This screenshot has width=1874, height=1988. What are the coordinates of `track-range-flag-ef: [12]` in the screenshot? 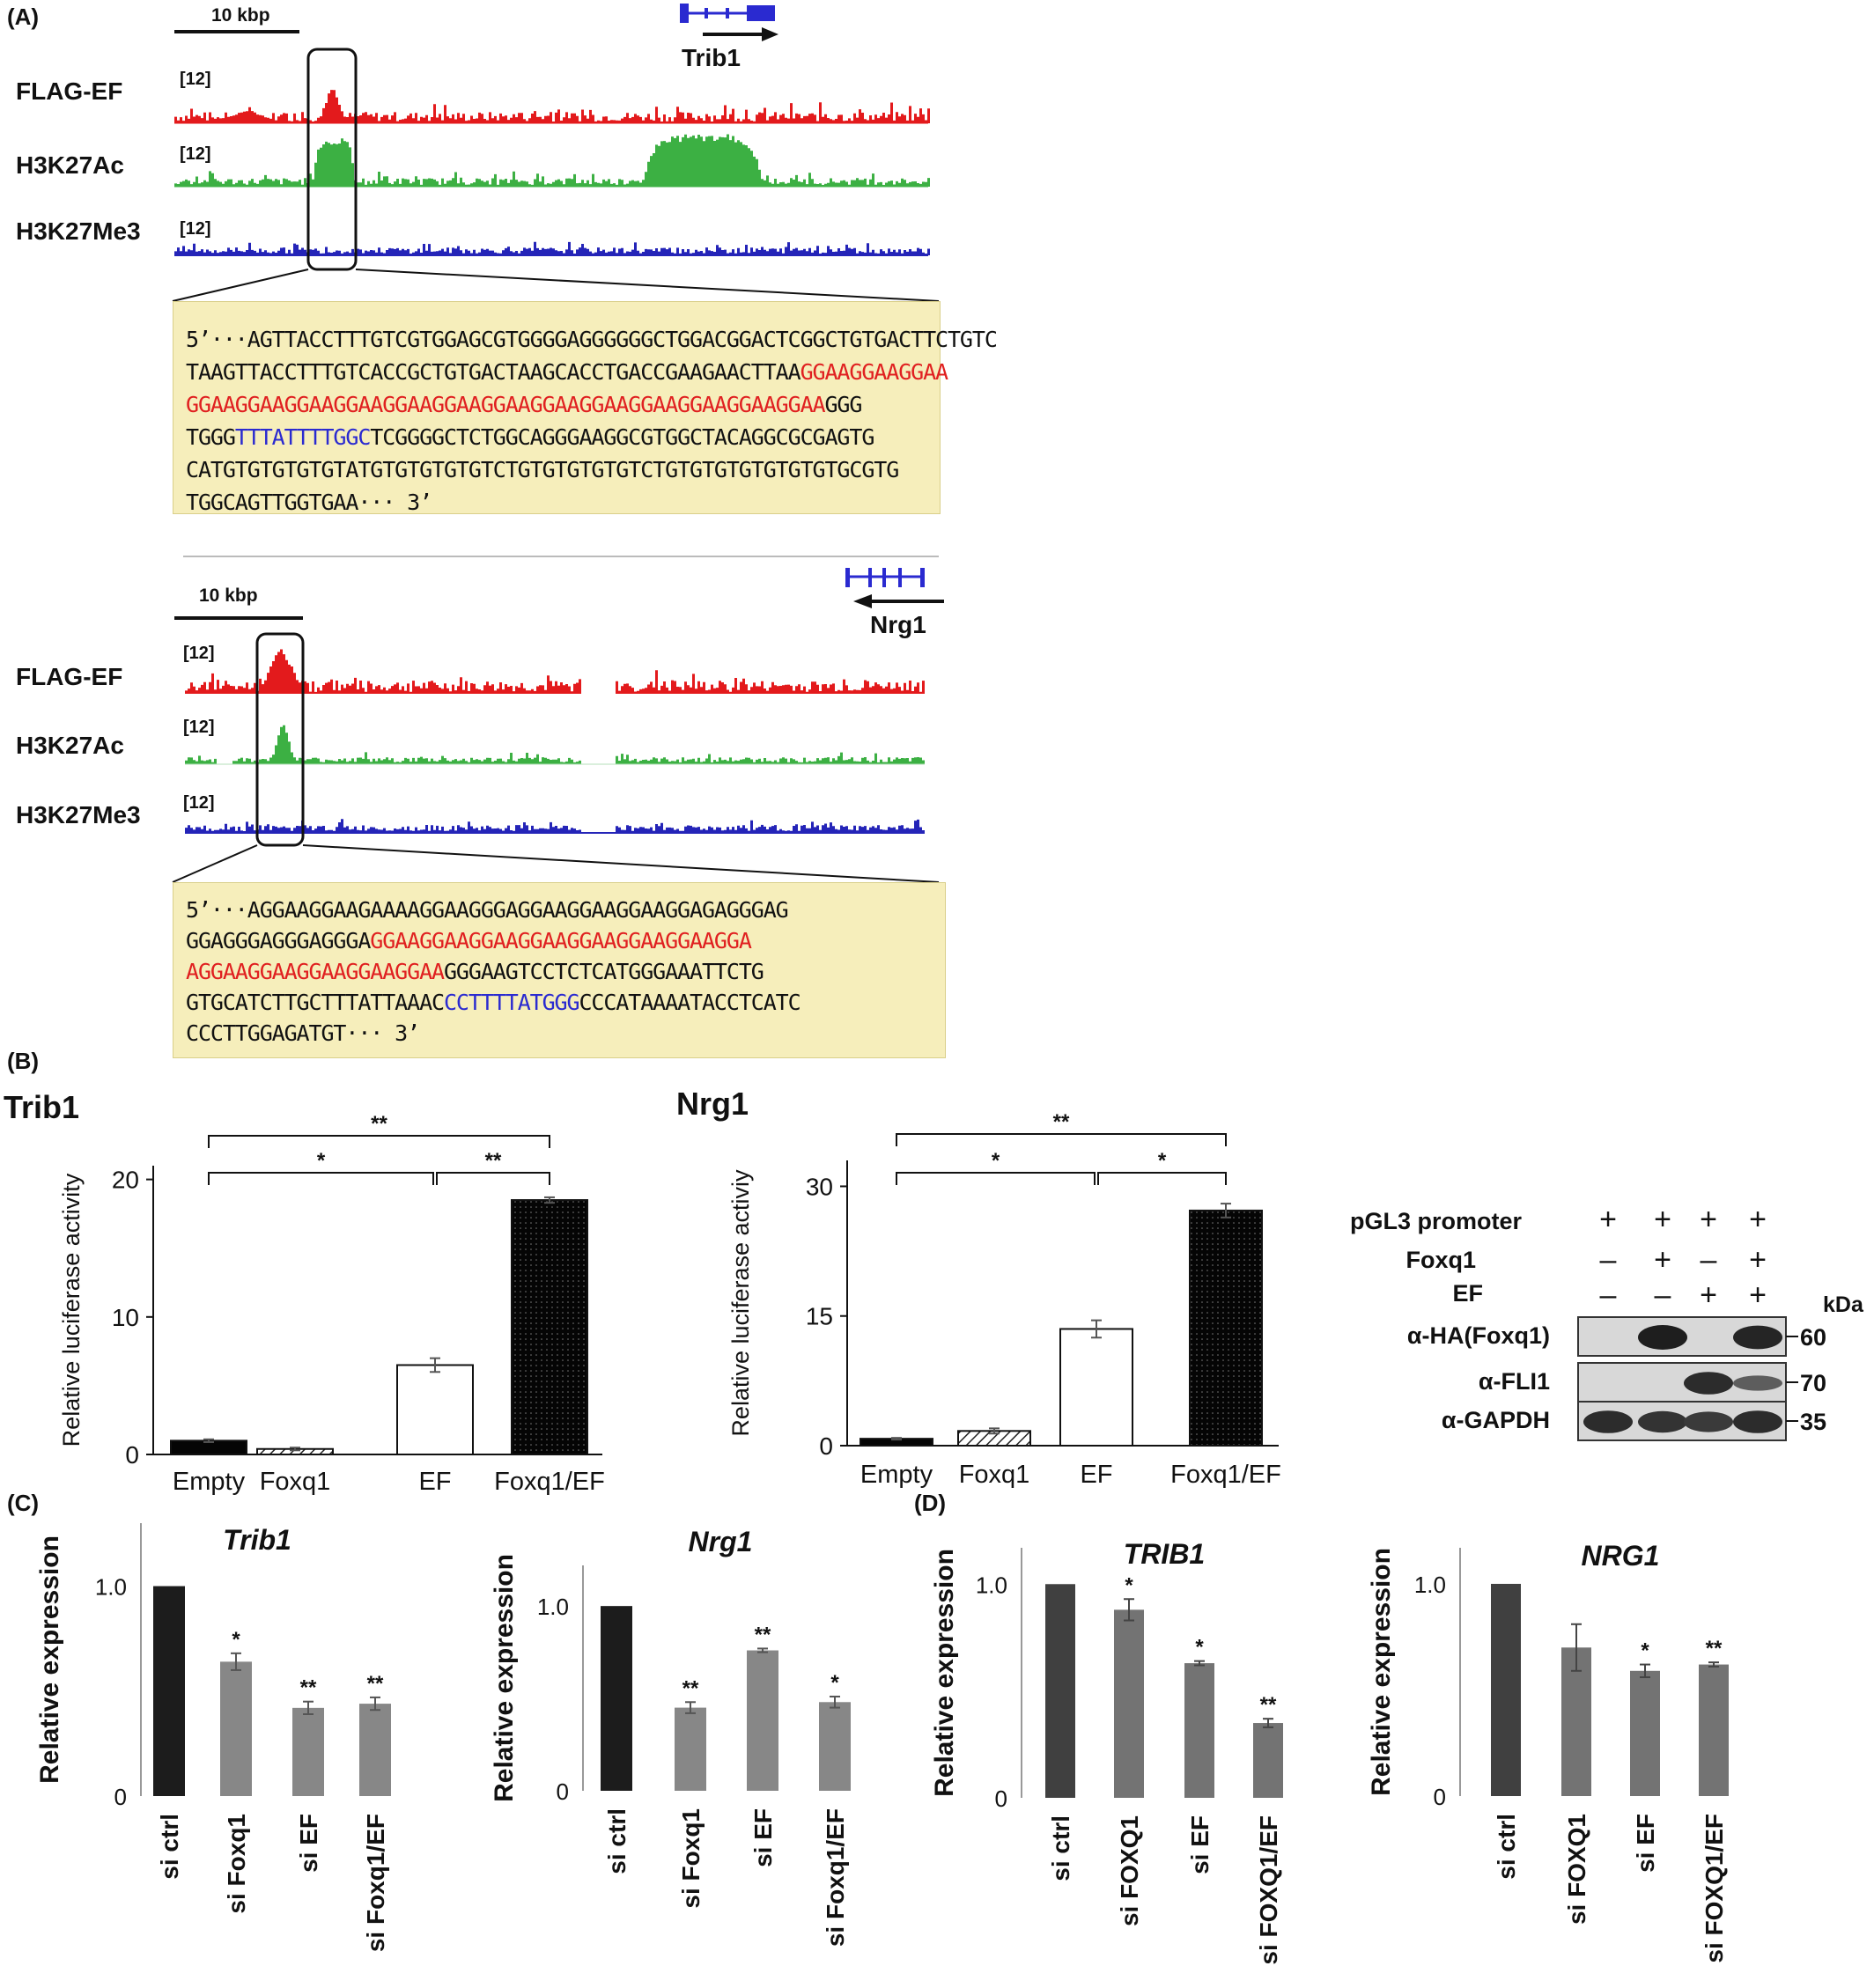 It's located at (195, 79).